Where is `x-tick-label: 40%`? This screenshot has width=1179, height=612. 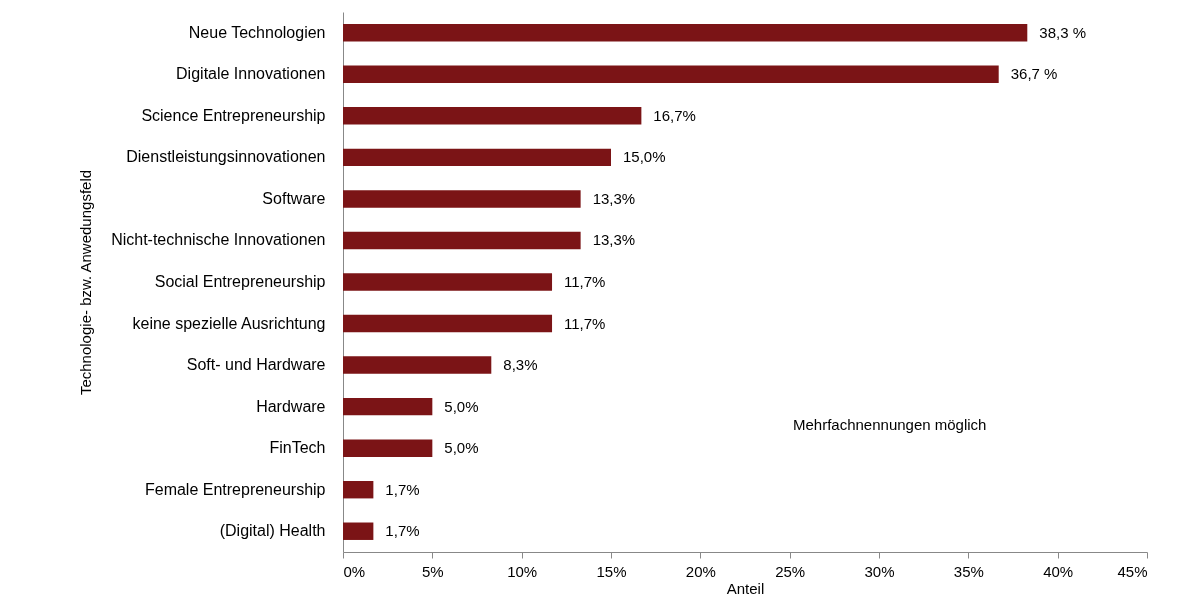
x-tick-label: 40% is located at coordinates (1058, 571).